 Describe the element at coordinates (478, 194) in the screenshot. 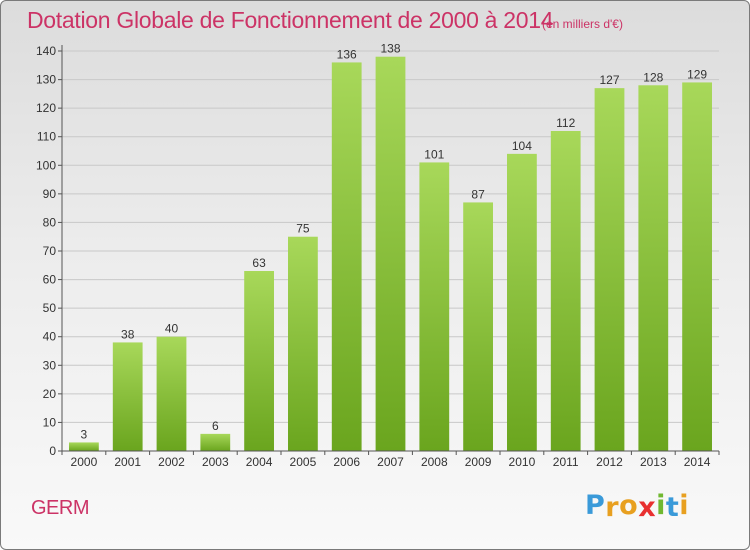

I see `data-label: 87` at that location.